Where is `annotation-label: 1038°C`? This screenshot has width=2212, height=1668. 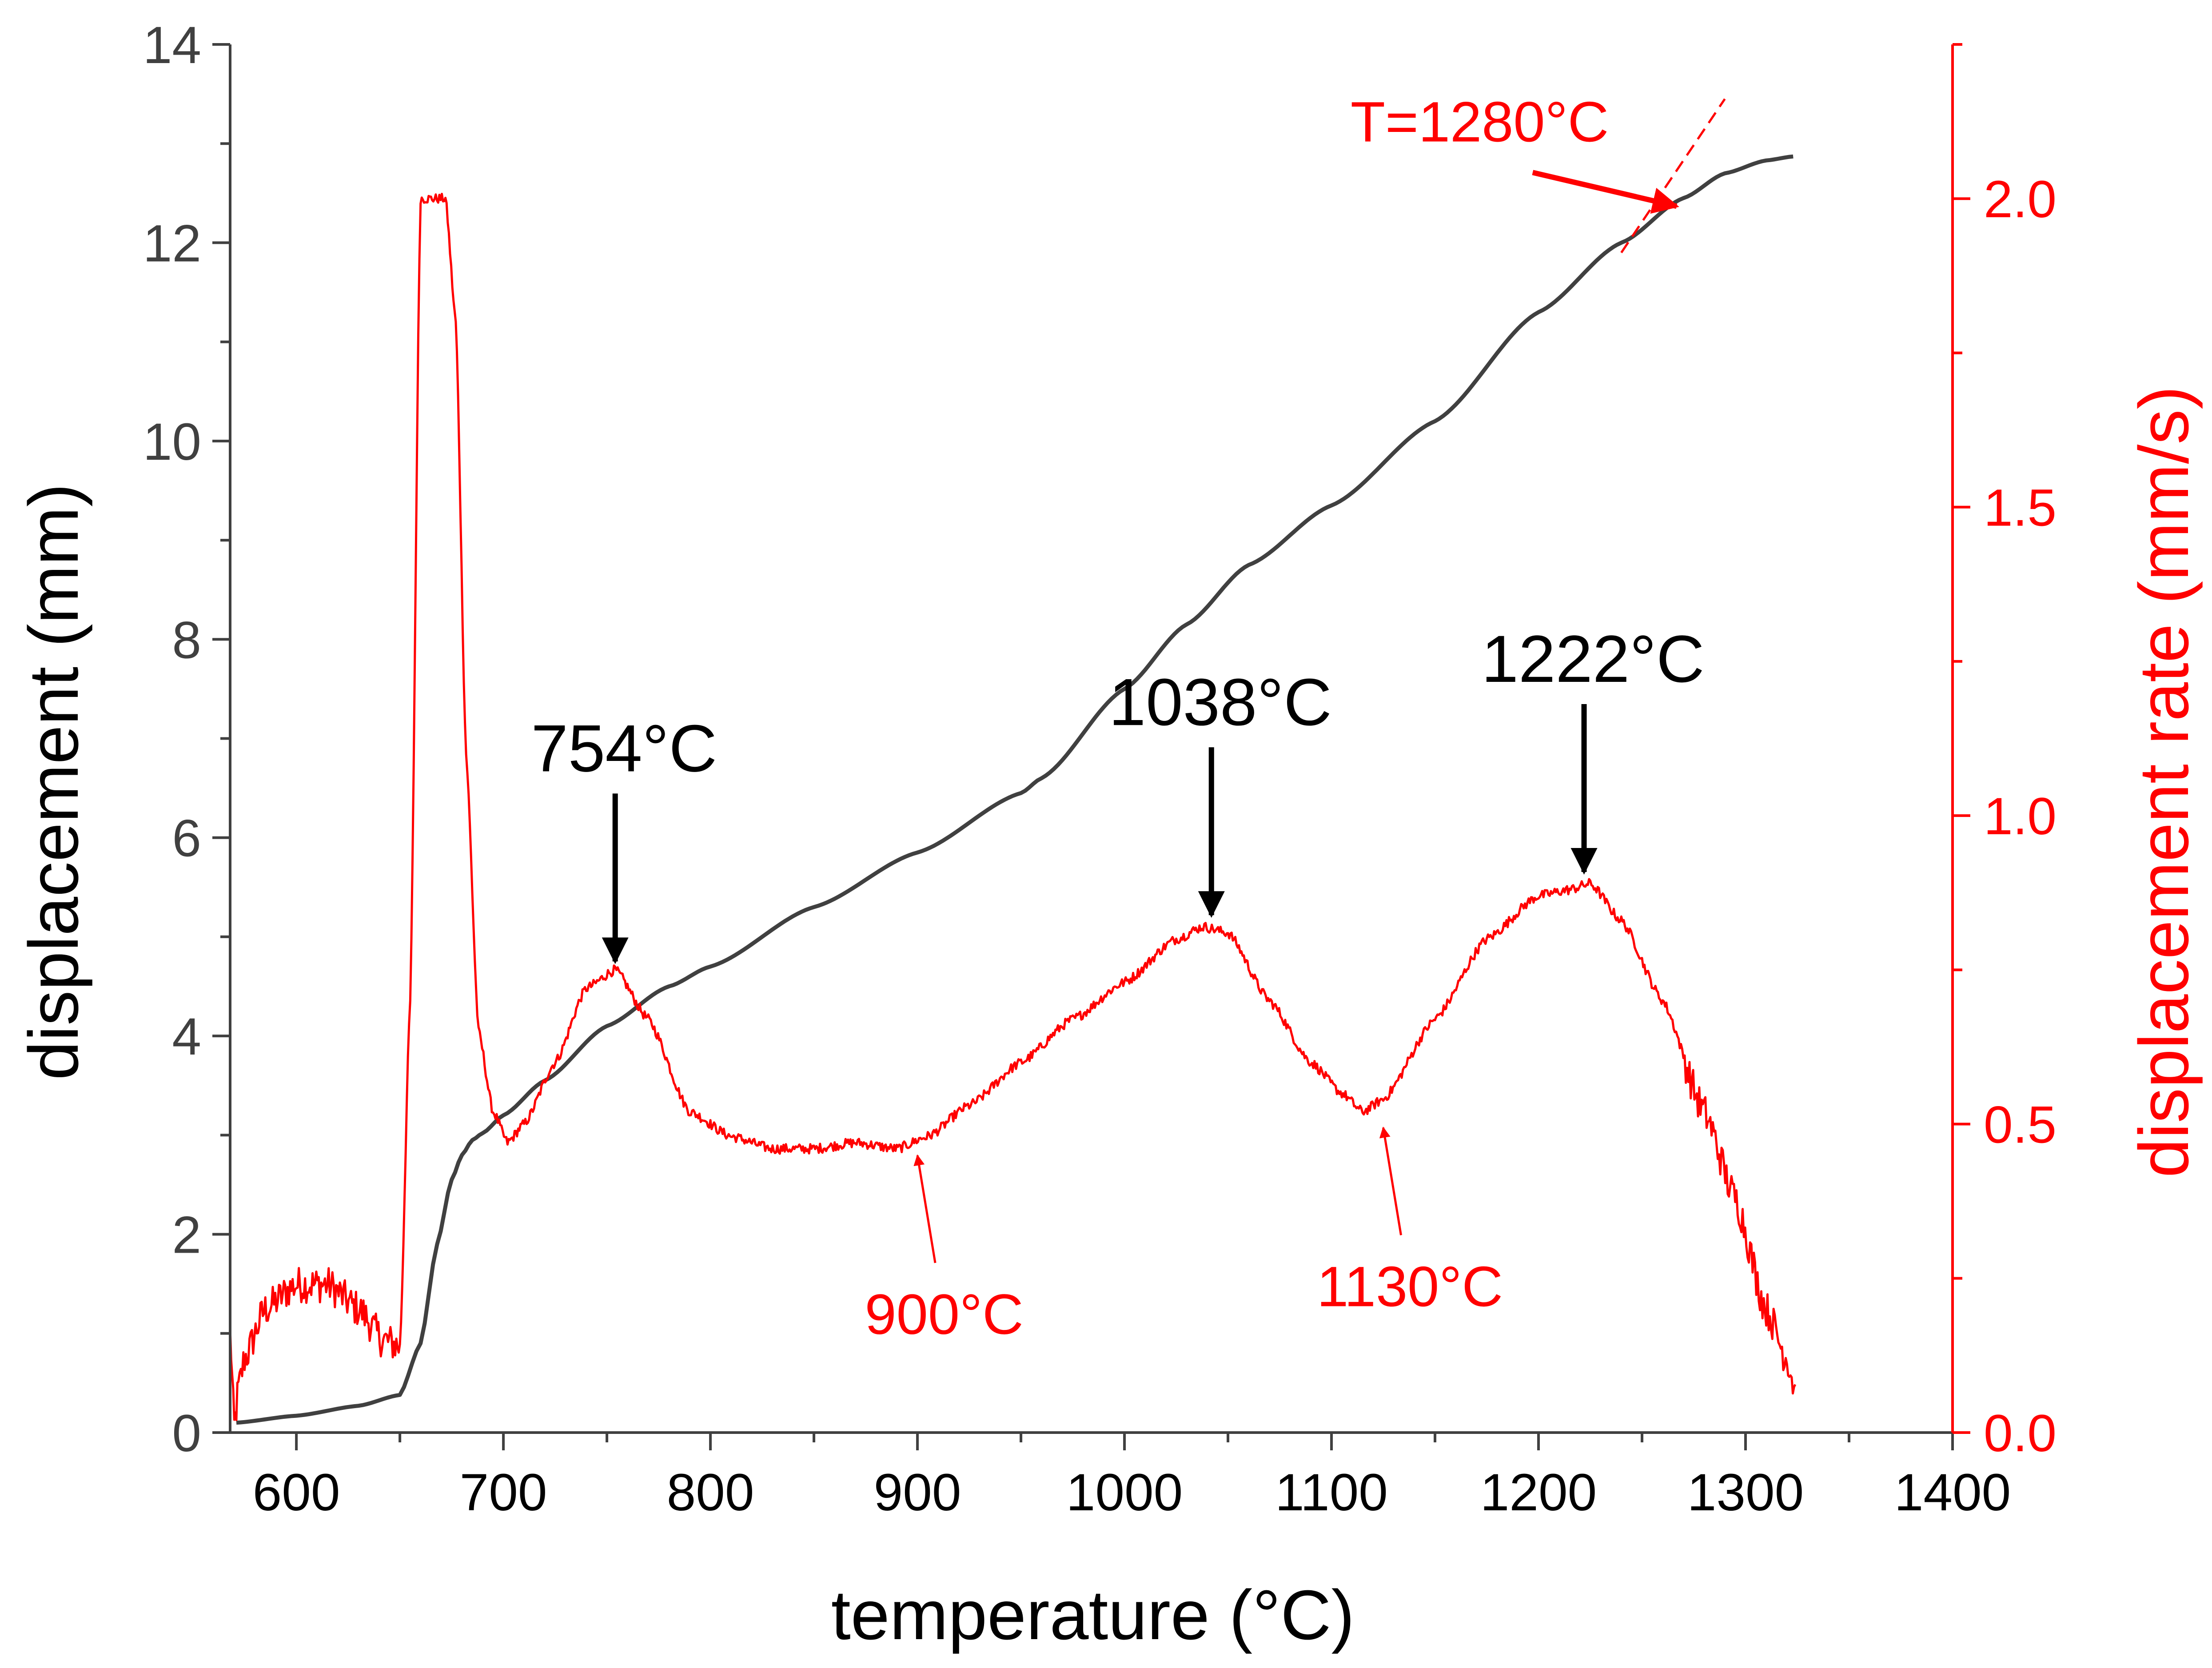
annotation-label: 1038°C is located at coordinates (1221, 702).